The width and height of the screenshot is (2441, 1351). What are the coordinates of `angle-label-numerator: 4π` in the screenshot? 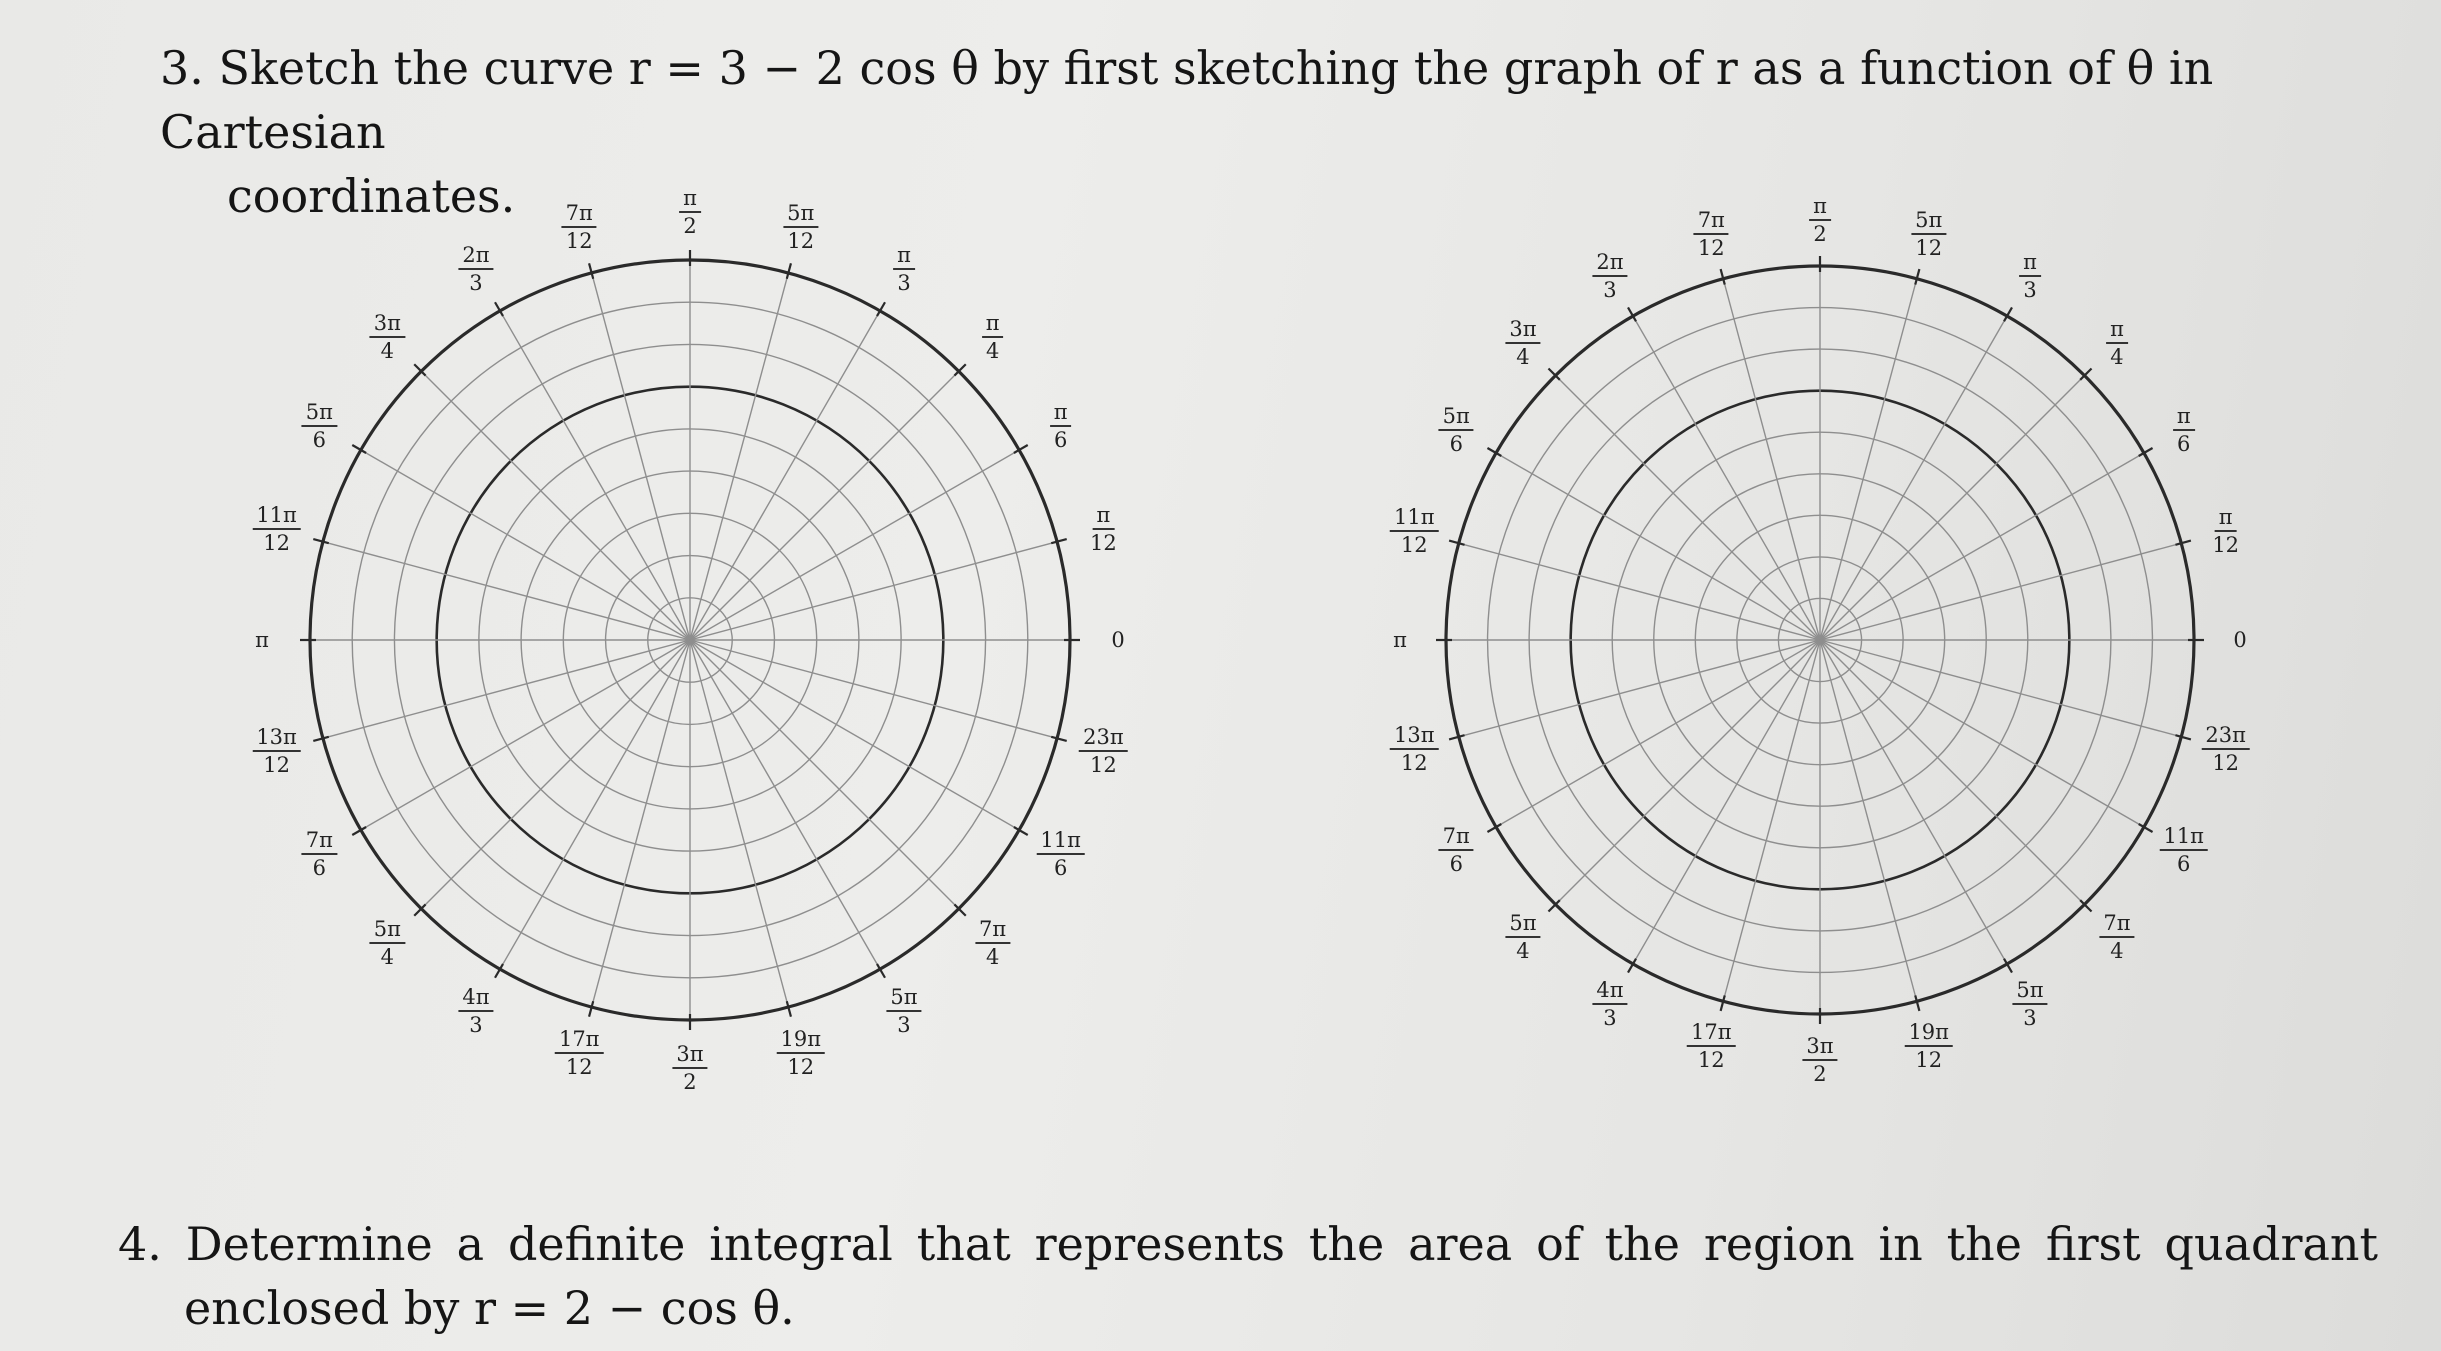 It's located at (476, 999).